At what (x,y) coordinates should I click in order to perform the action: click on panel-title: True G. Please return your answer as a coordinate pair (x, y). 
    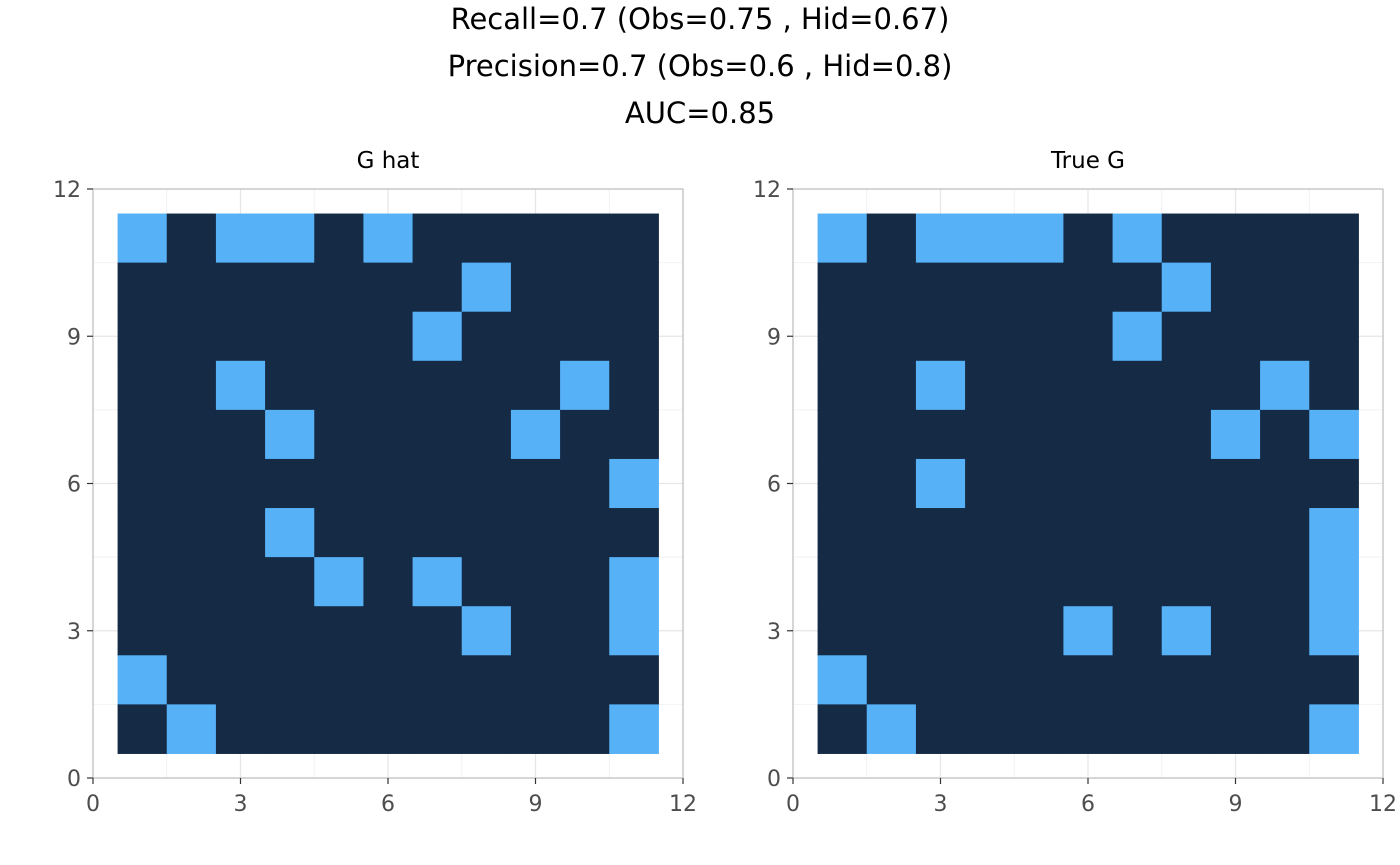
    Looking at the image, I should click on (1087, 161).